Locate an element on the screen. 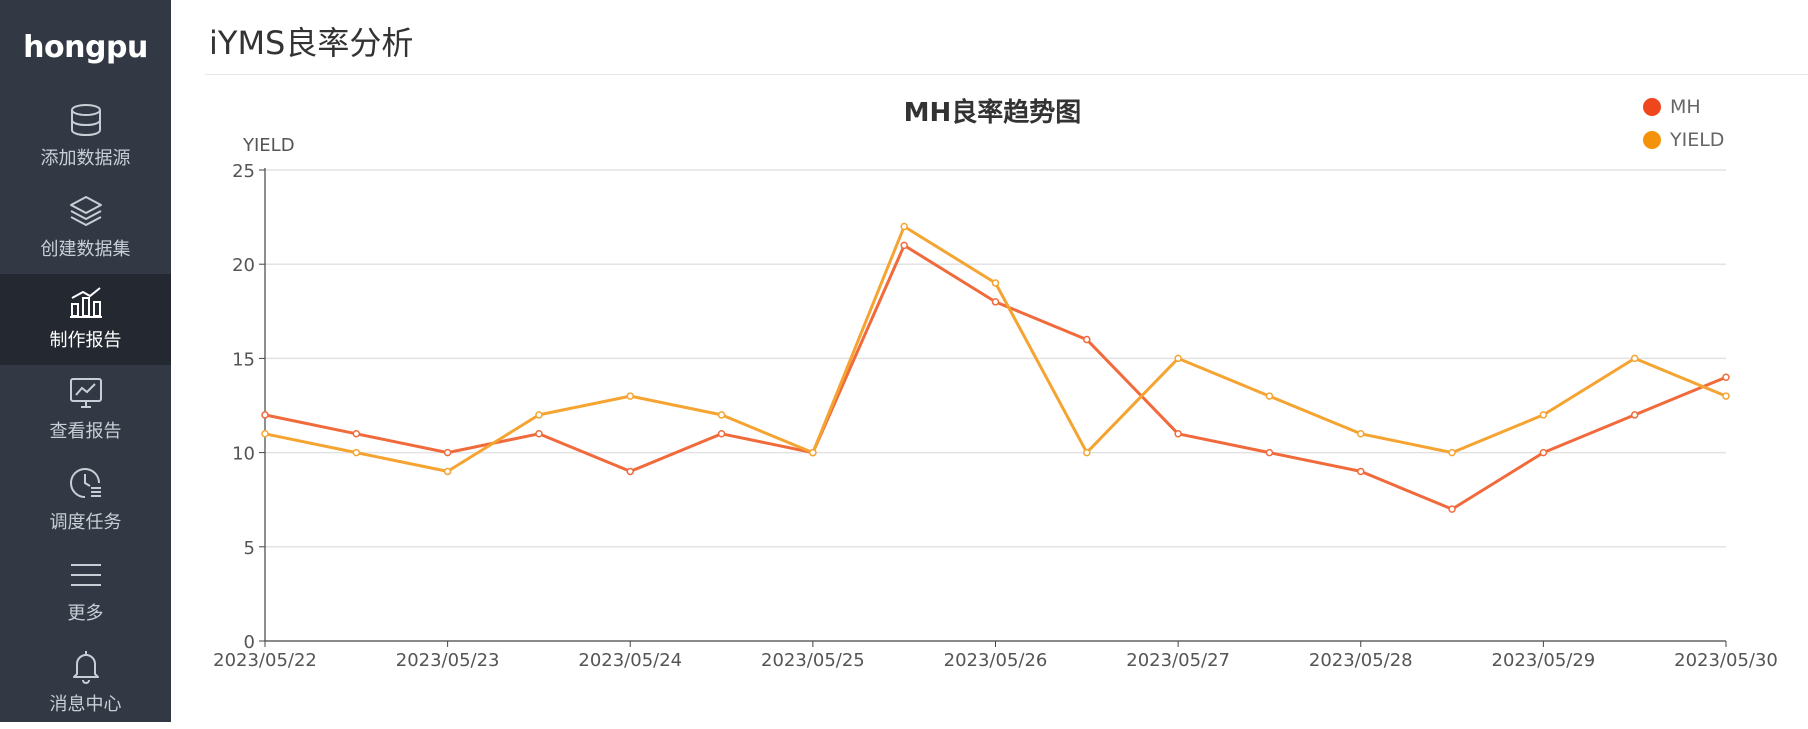 The width and height of the screenshot is (1808, 729). sidebar-item-label: 添加数据源 is located at coordinates (85, 158).